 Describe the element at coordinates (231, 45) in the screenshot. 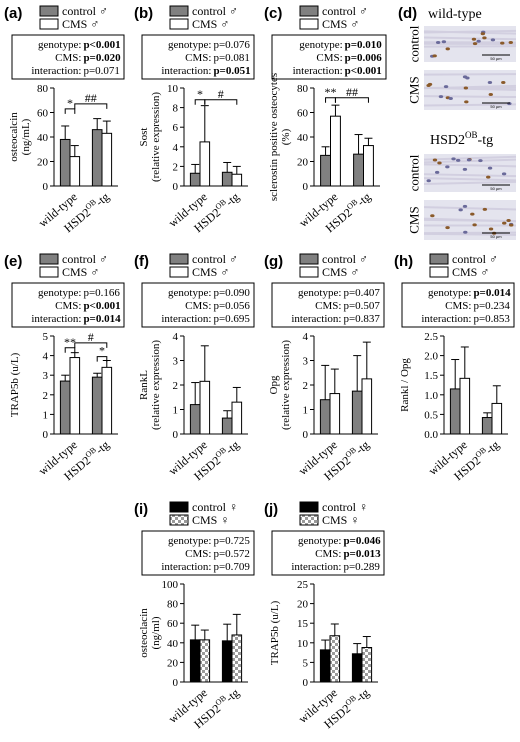

I see `stat-value: p=0.076` at that location.